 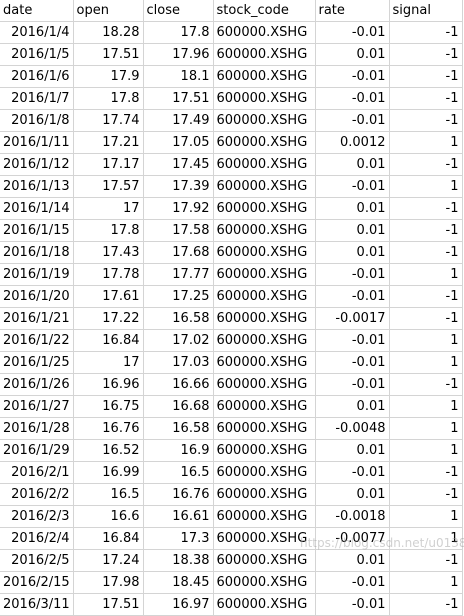 I want to click on cell-open: 16.75, so click(x=108, y=406).